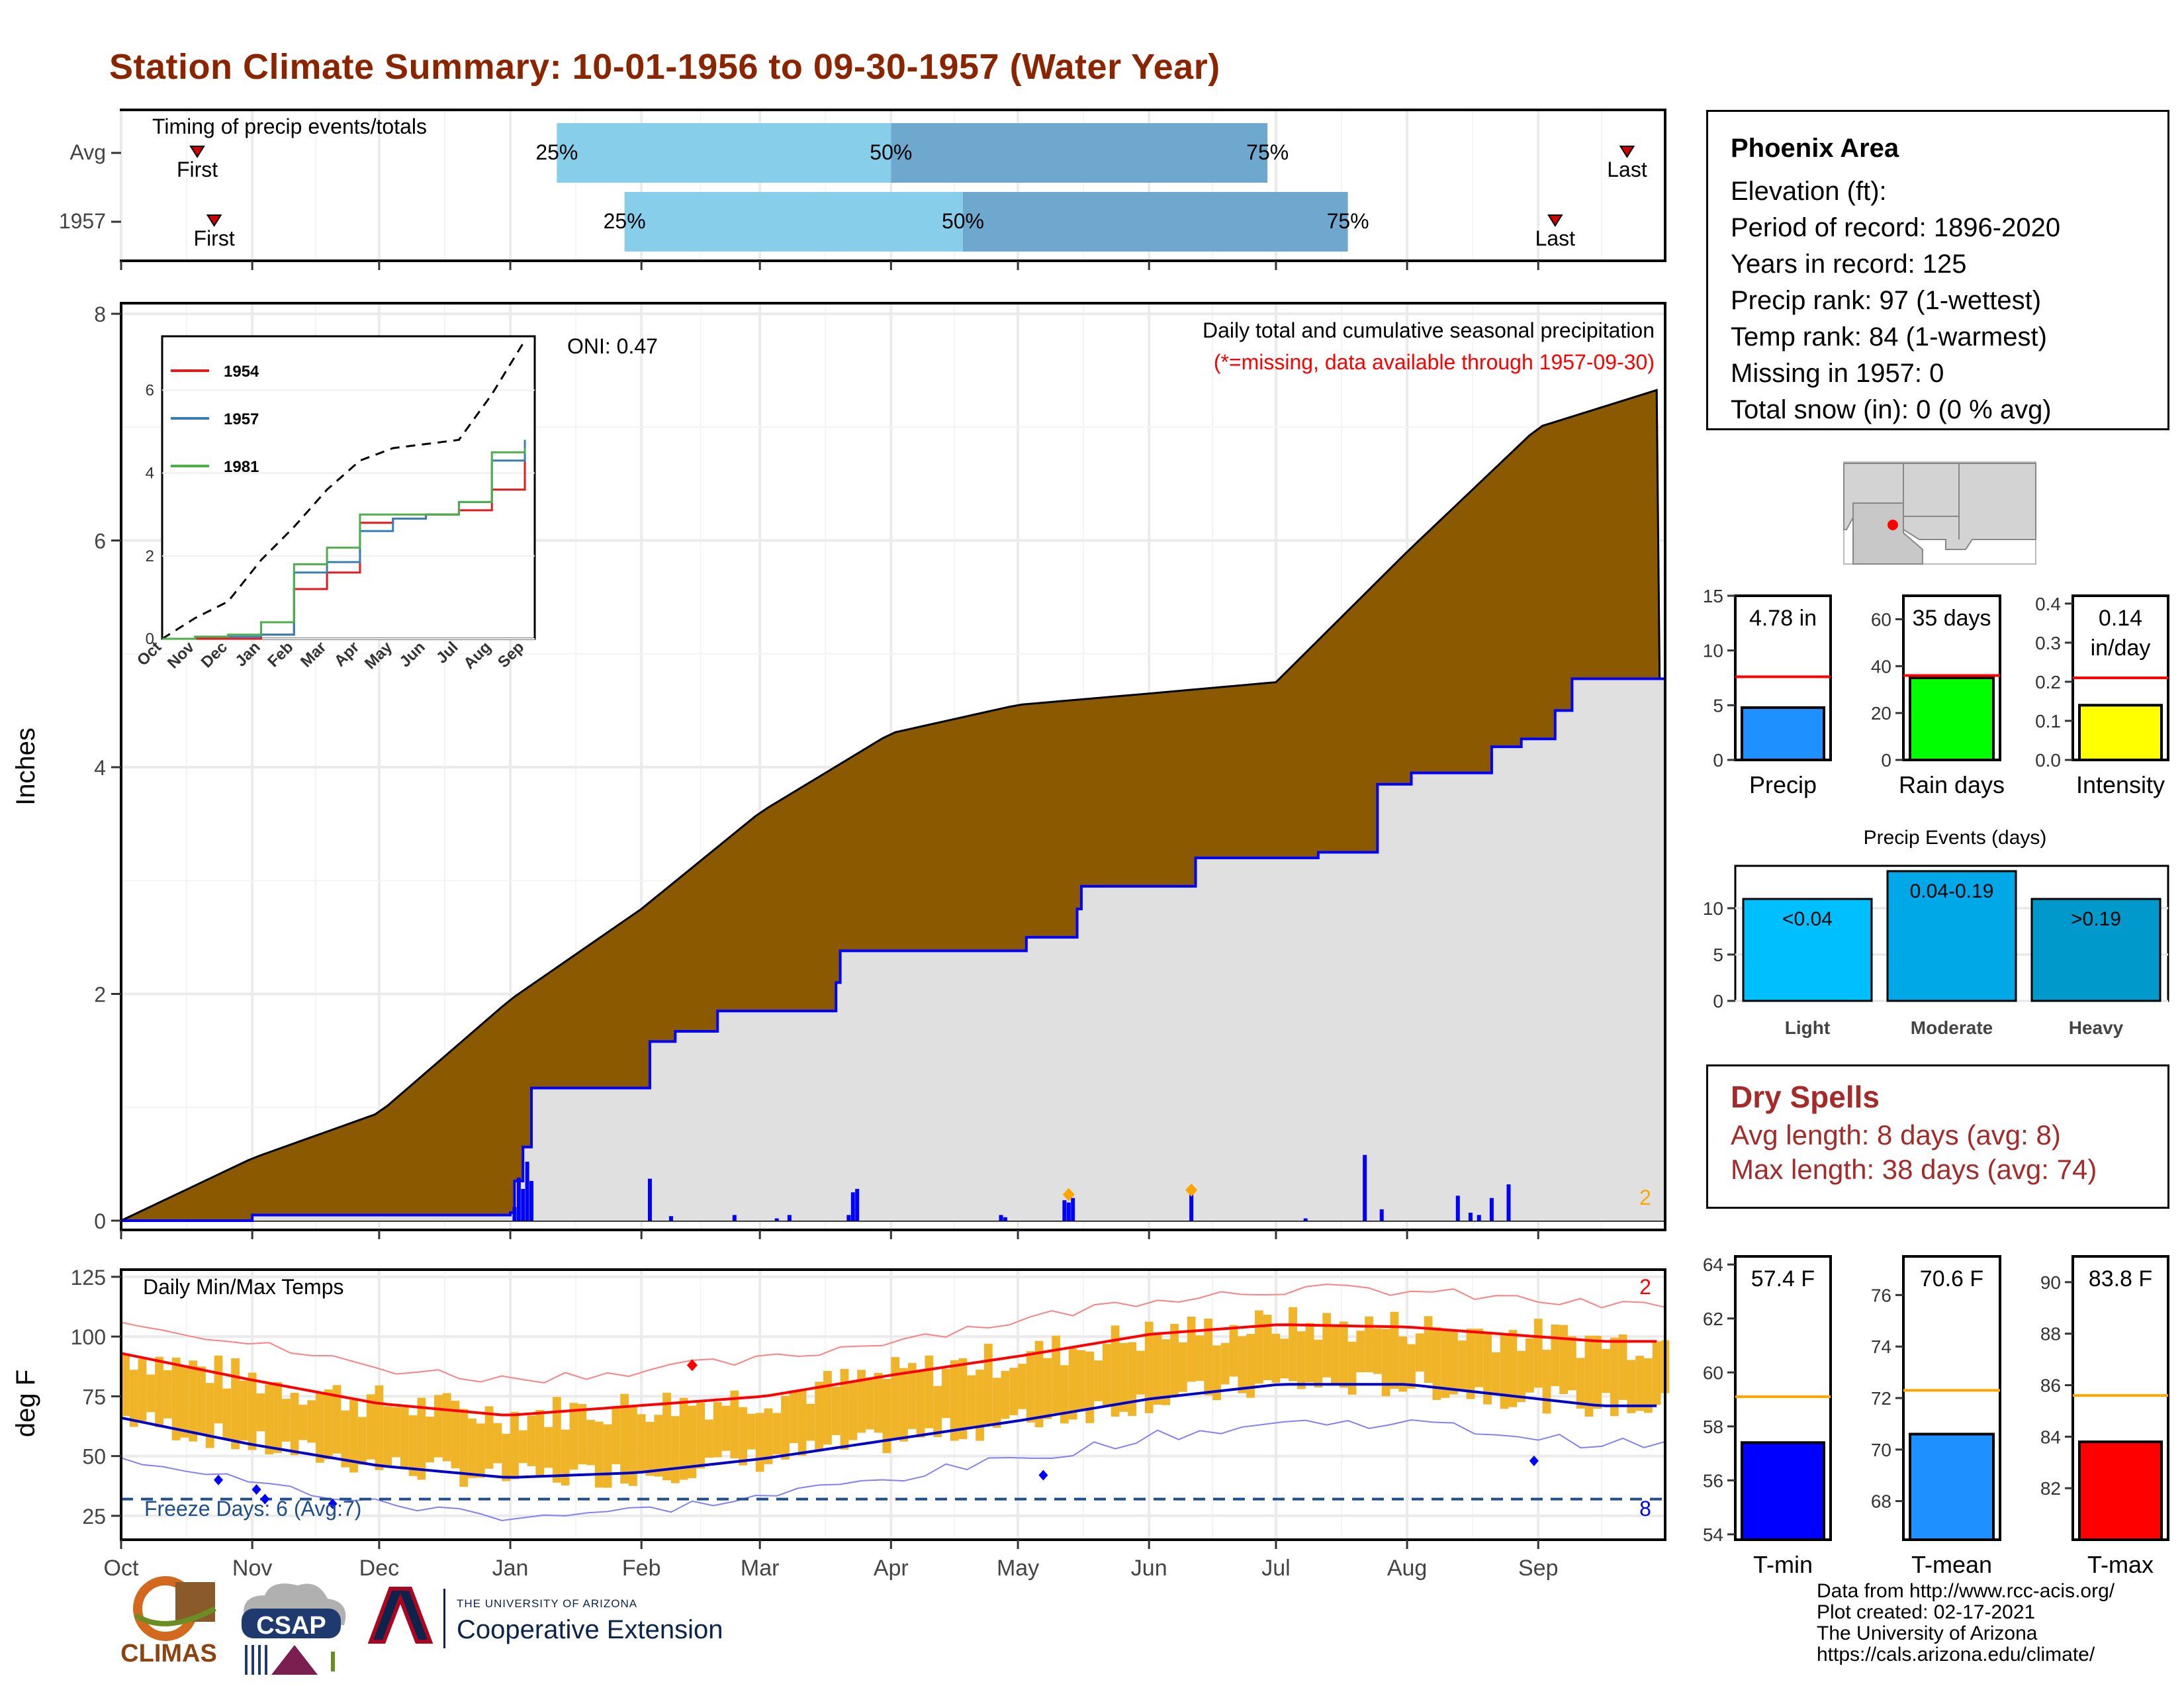  I want to click on climas-logo: CLIMAS, so click(168, 1621).